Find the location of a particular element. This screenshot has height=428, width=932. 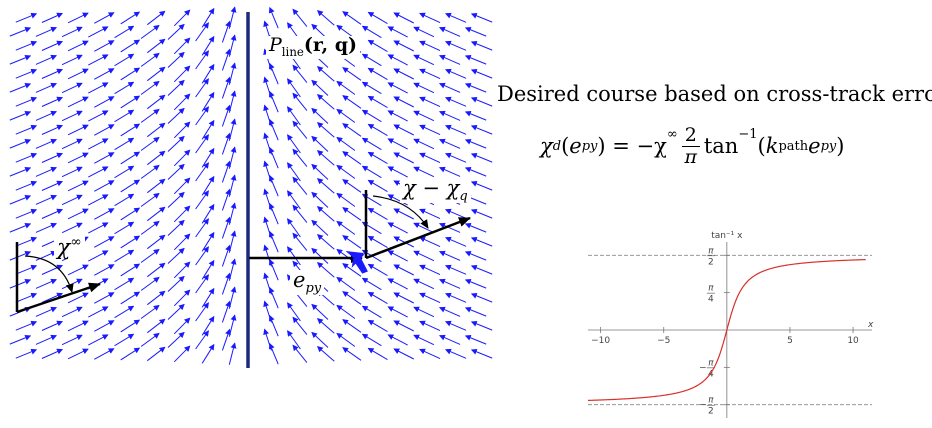

chi-inf-course-arrow is located at coordinates (58, 298).